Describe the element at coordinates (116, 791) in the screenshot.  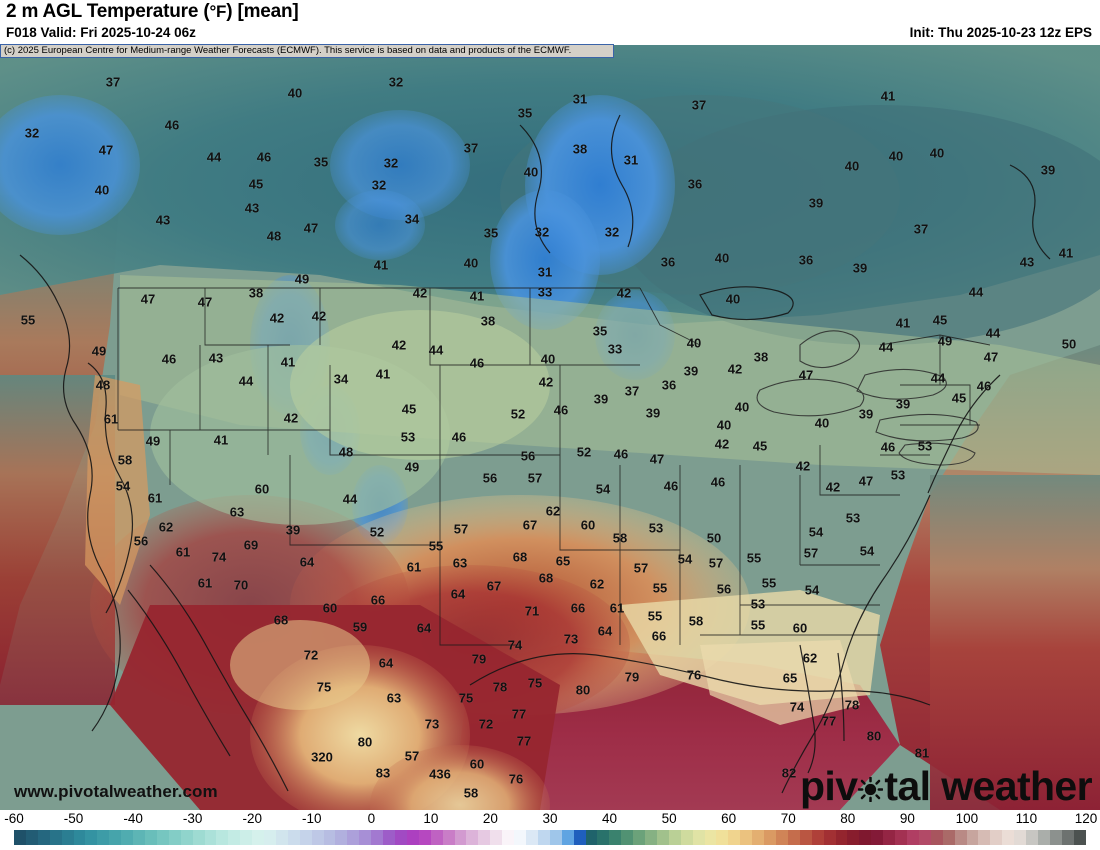
I see `site-url-watermark: www.pivotalweather.com` at that location.